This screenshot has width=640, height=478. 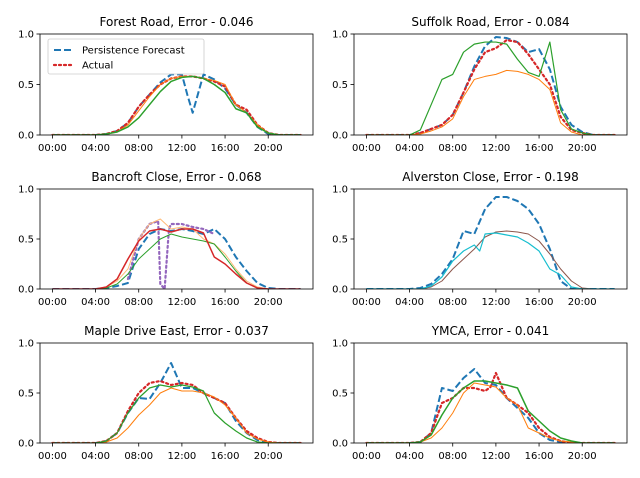 What do you see at coordinates (177, 22) in the screenshot?
I see `chart-title: Forest Road, Error - 0.046` at bounding box center [177, 22].